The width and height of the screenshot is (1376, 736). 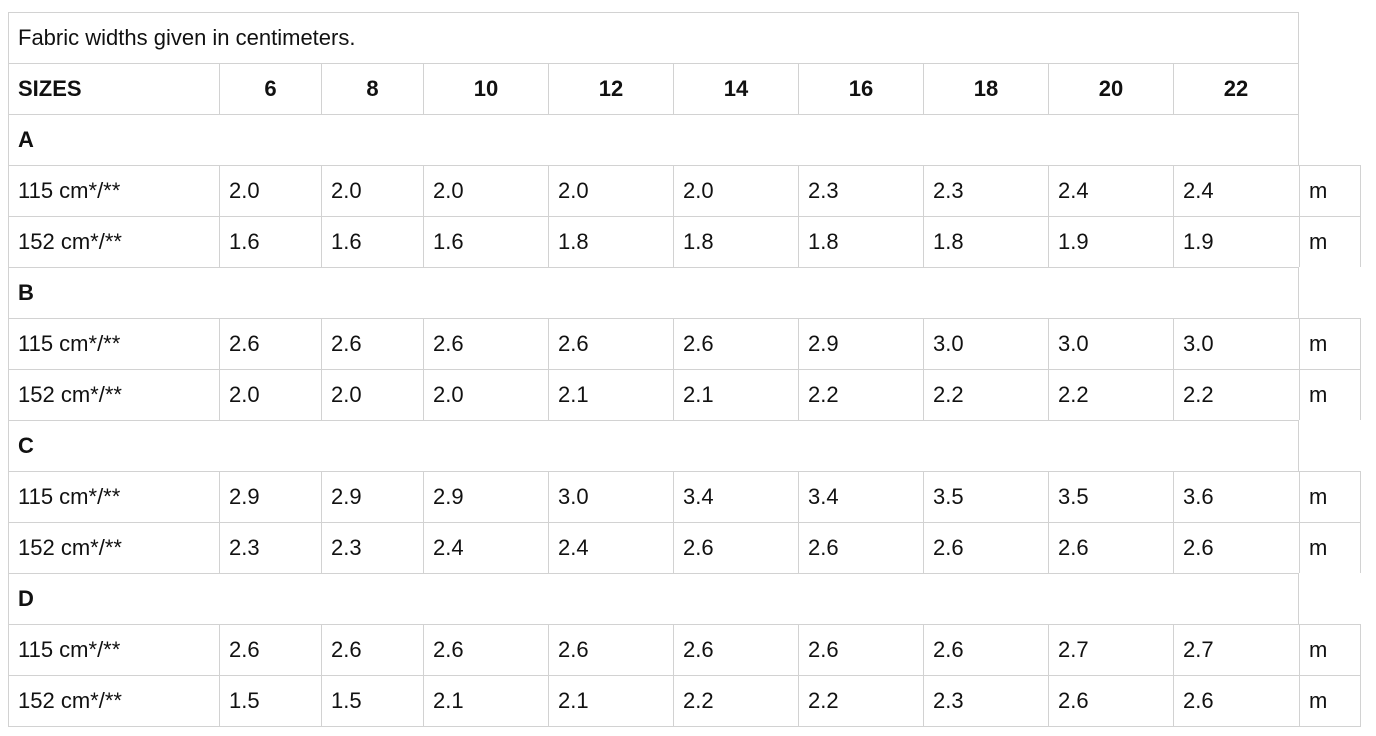 I want to click on size-header: 20, so click(x=1110, y=88).